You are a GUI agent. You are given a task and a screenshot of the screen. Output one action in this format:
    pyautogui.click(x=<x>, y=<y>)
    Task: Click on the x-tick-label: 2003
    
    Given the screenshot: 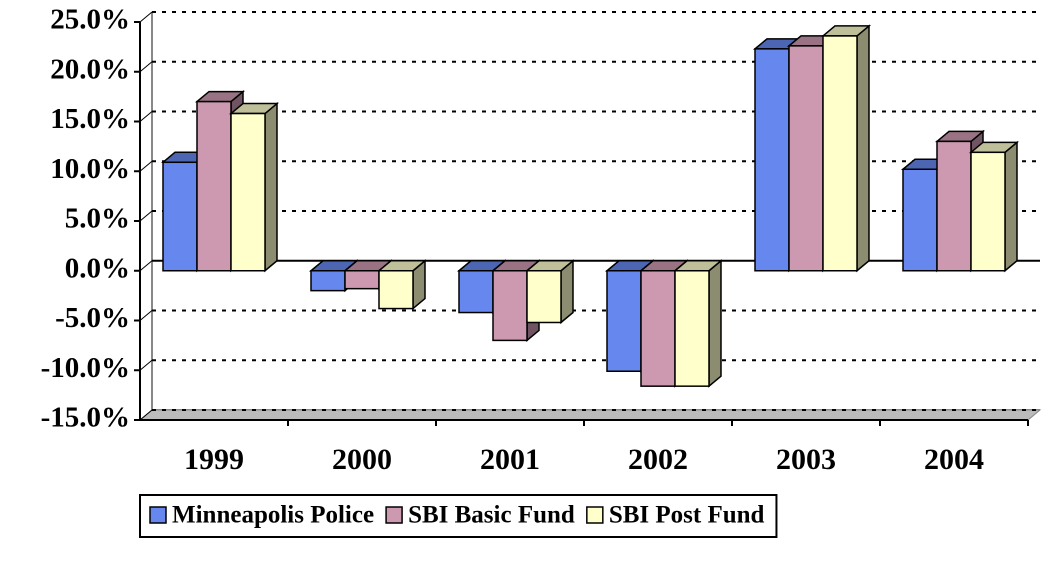 What is the action you would take?
    pyautogui.click(x=806, y=459)
    